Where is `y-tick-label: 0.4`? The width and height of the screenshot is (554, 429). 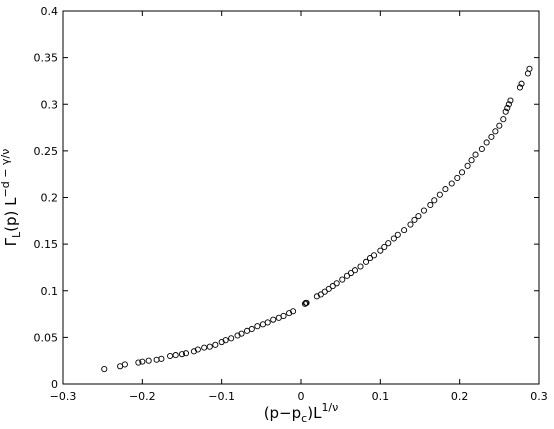
y-tick-label: 0.4 is located at coordinates (50, 11).